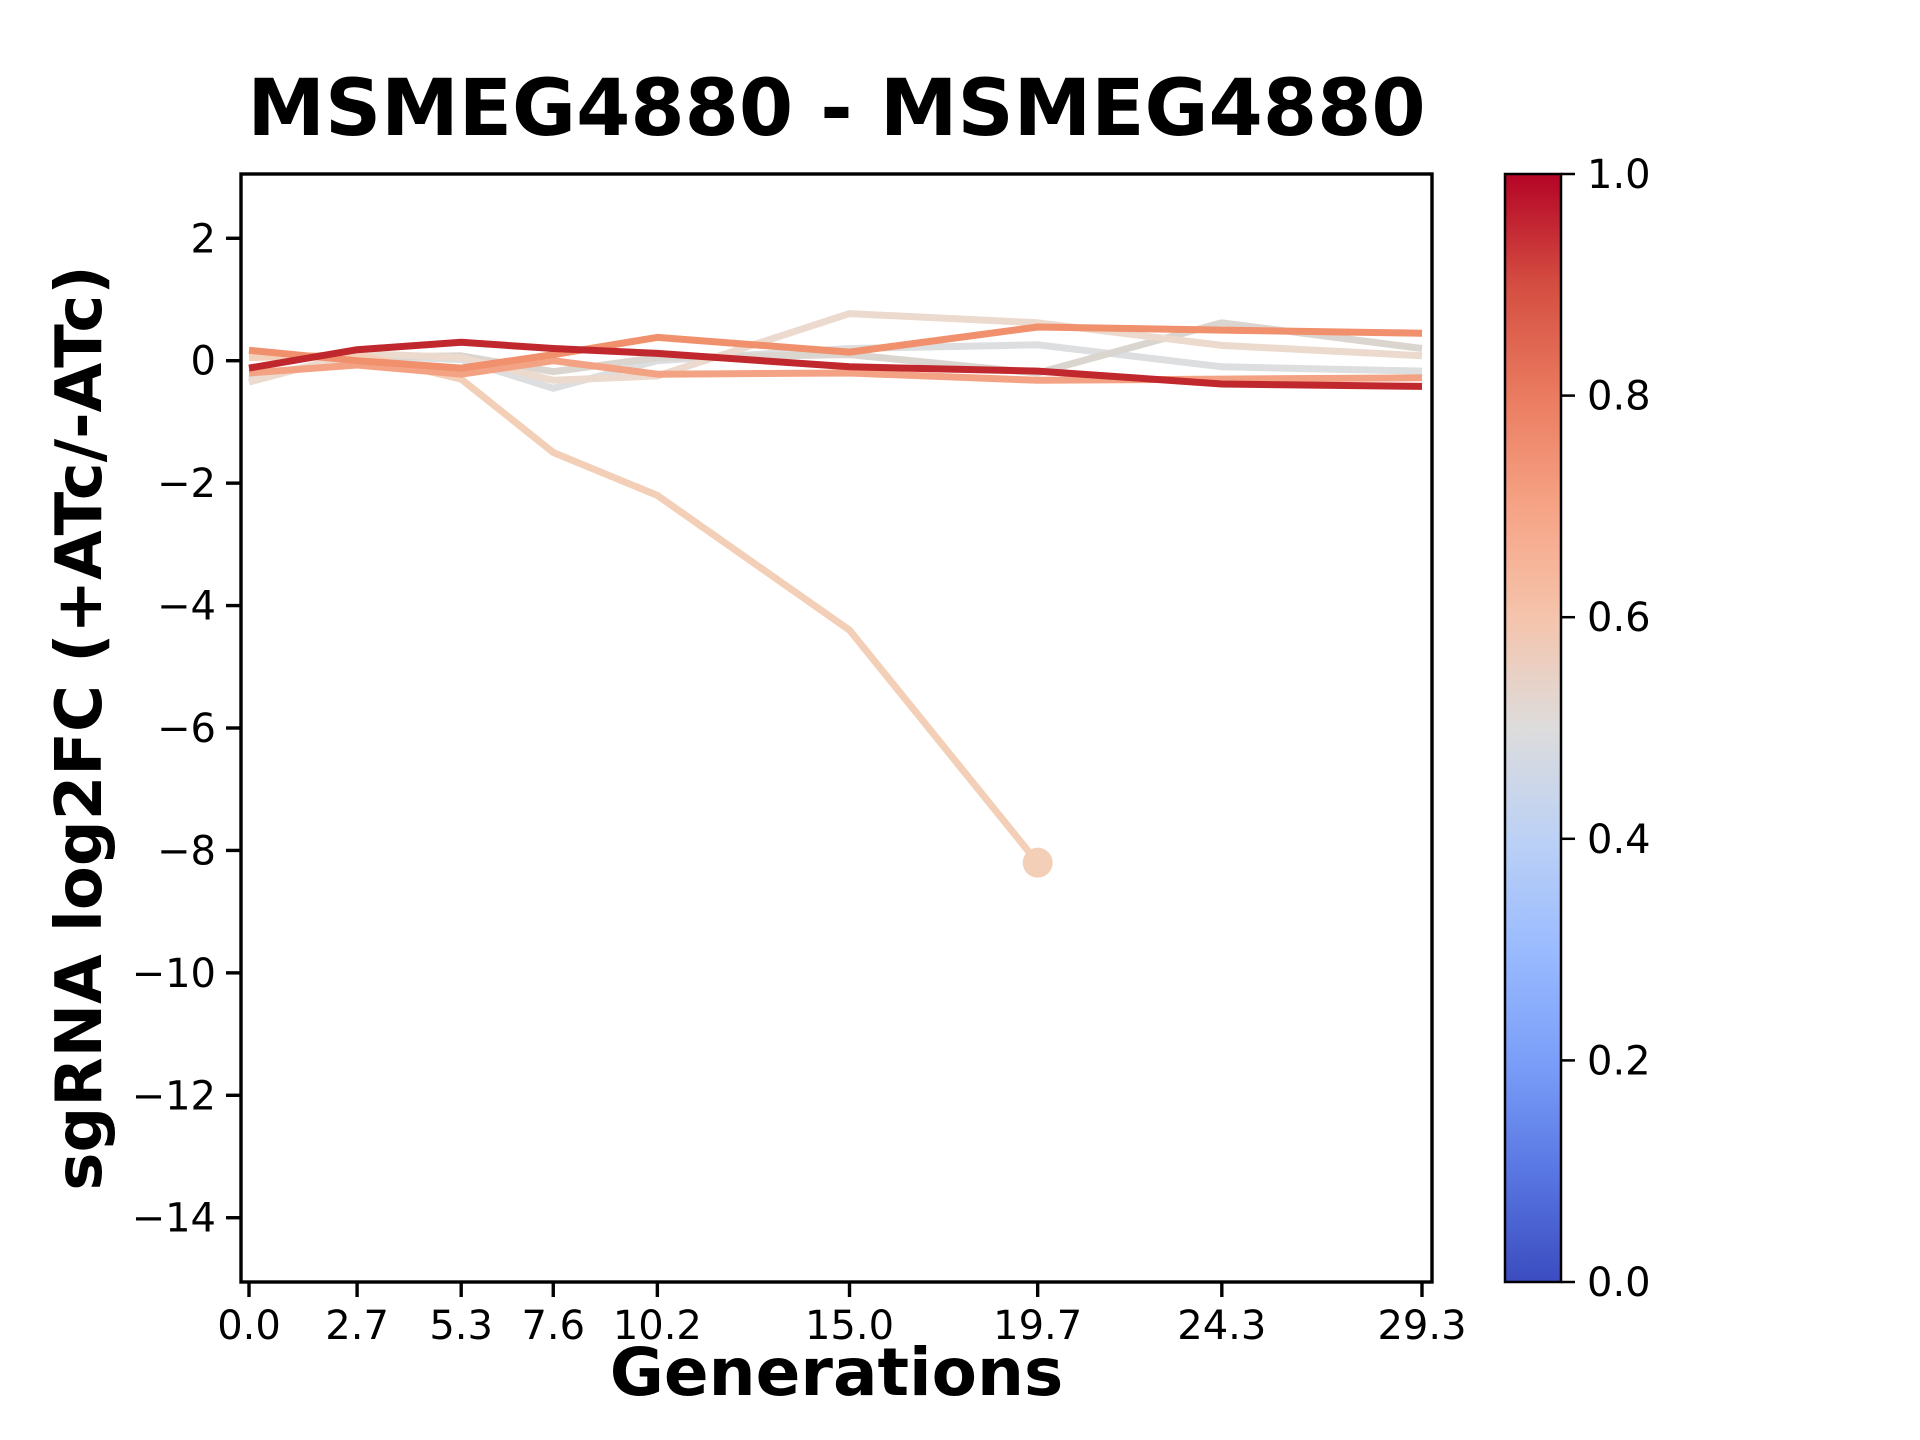  Describe the element at coordinates (1619, 397) in the screenshot. I see `colorbar-tick-label: 0.8` at that location.